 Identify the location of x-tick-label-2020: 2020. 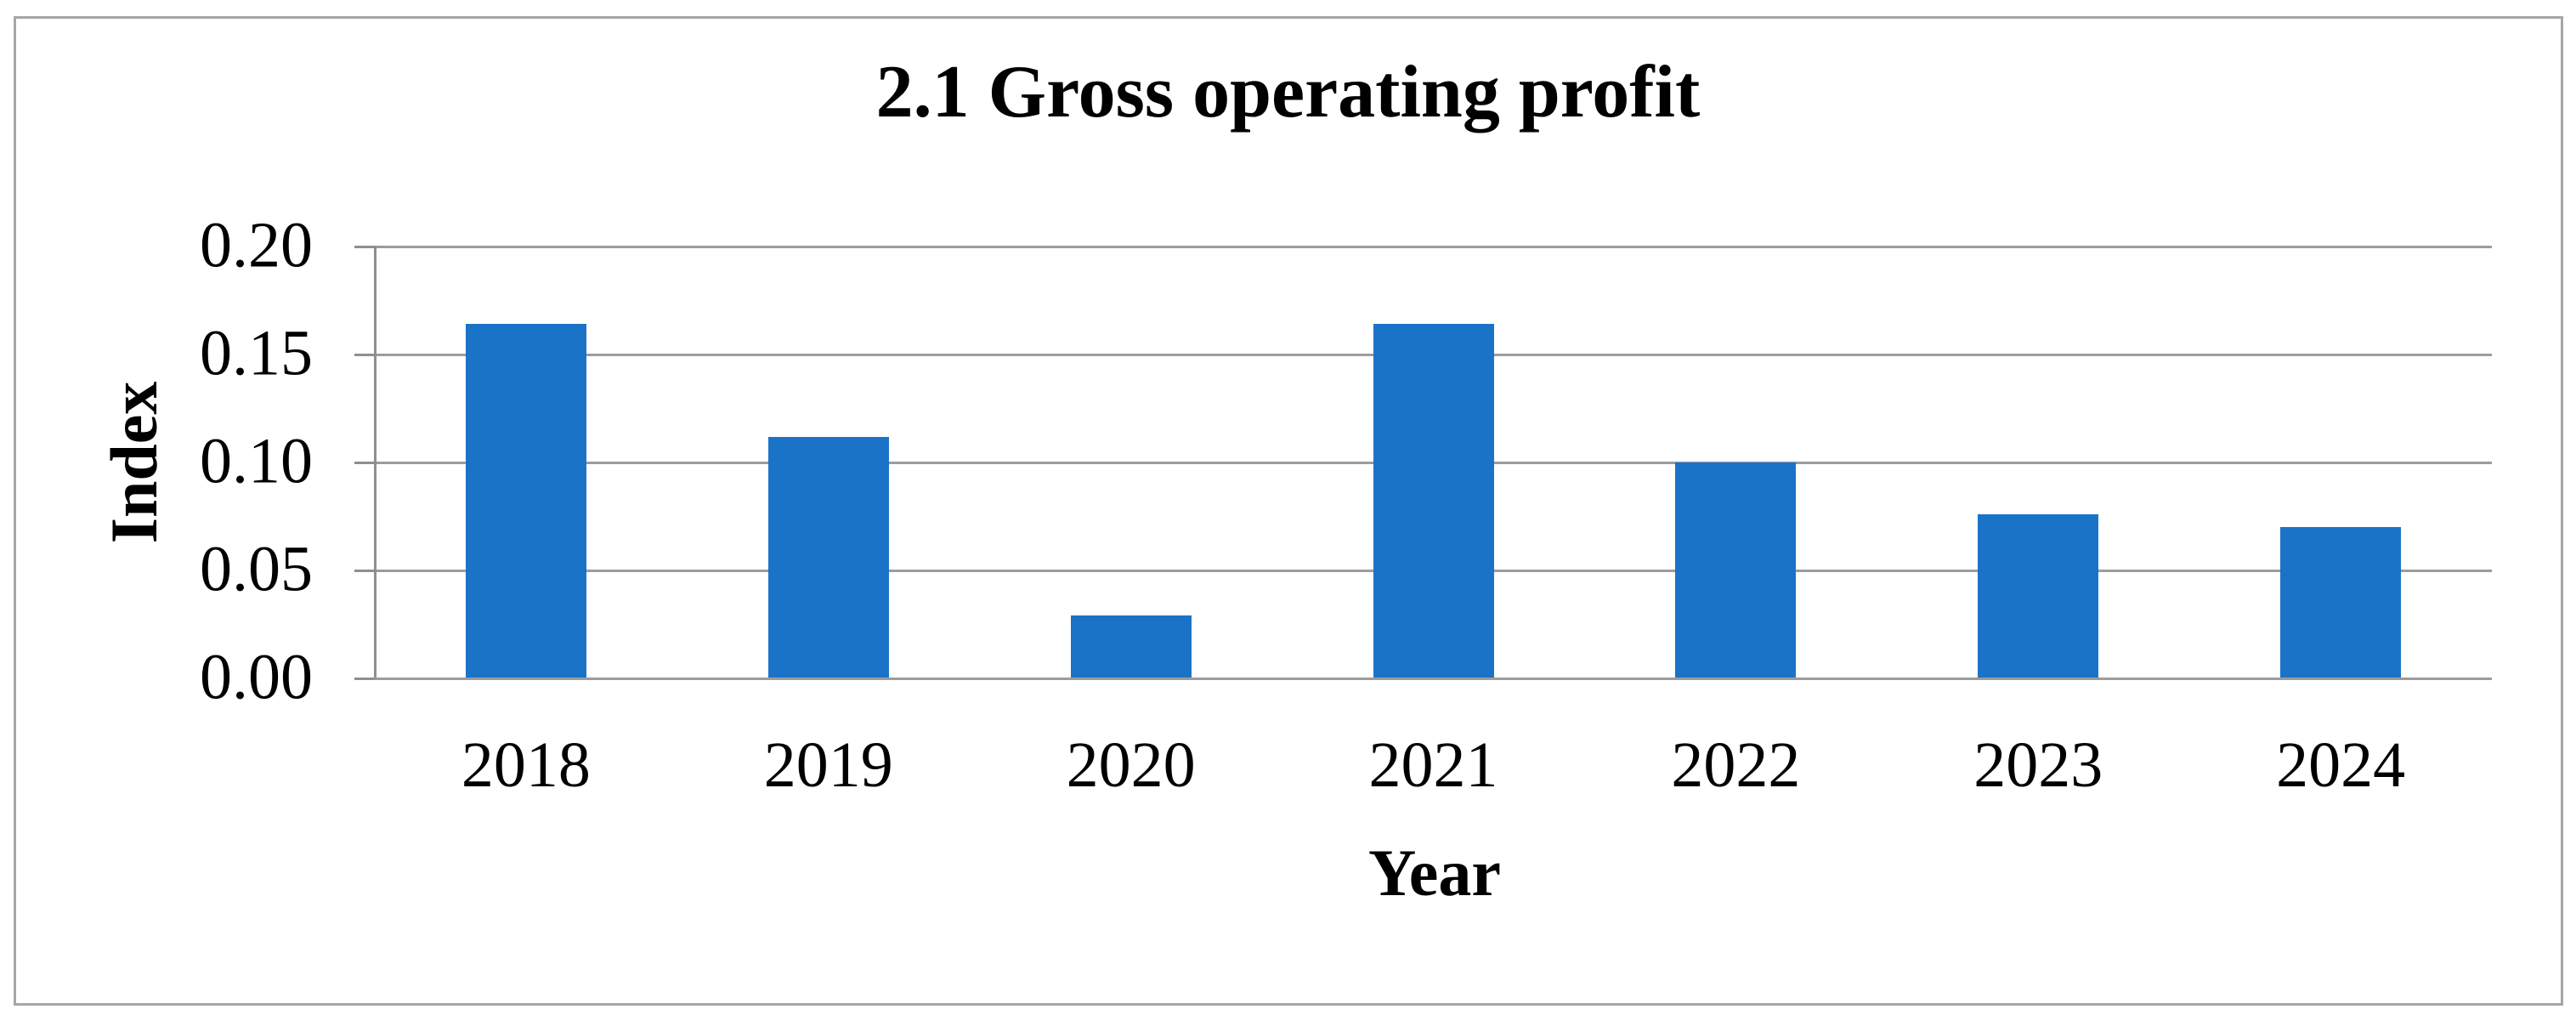
(1131, 765).